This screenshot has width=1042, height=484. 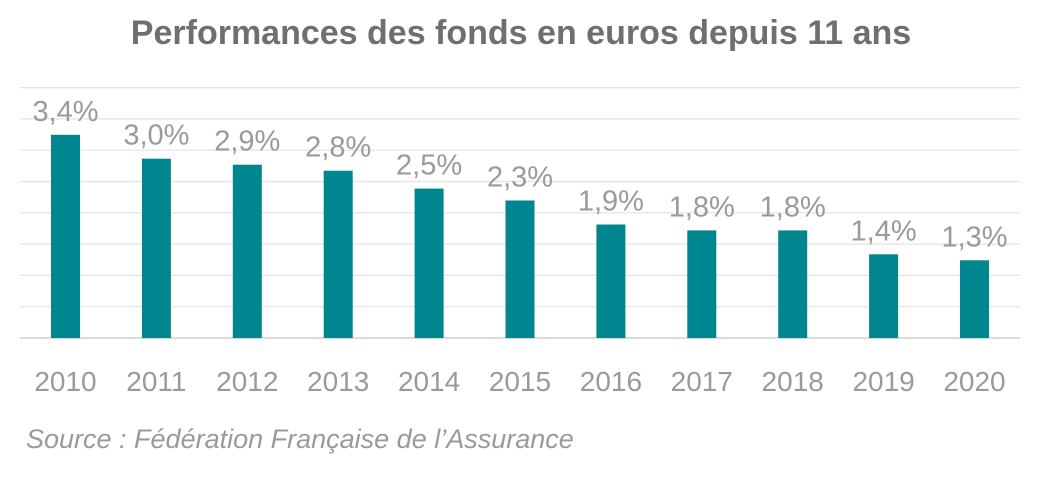 What do you see at coordinates (974, 381) in the screenshot?
I see `x-tick-label-2020: 2020` at bounding box center [974, 381].